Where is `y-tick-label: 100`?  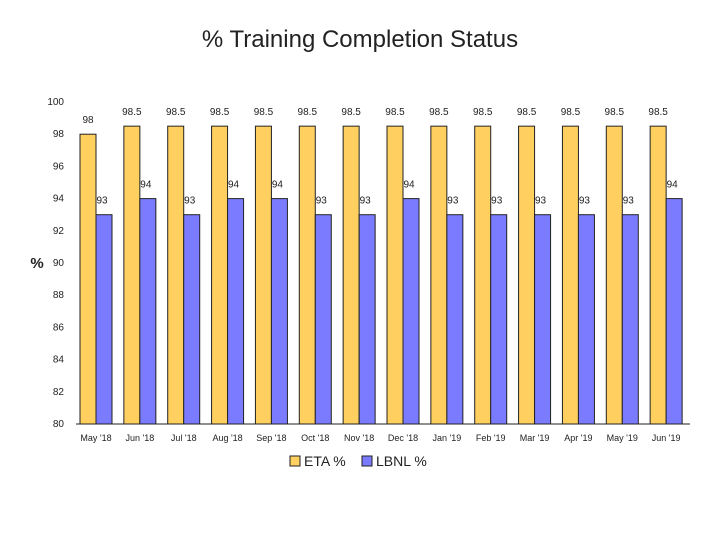
y-tick-label: 100 is located at coordinates (55, 102).